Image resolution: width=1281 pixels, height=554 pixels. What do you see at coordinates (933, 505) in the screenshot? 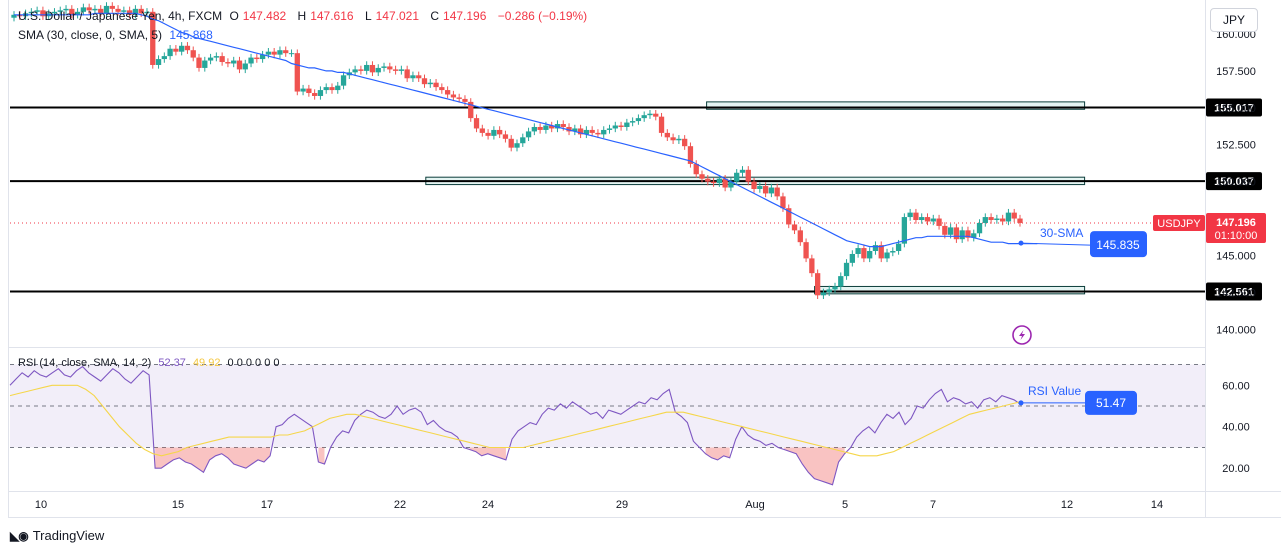
I see `time-tick-label: 7` at bounding box center [933, 505].